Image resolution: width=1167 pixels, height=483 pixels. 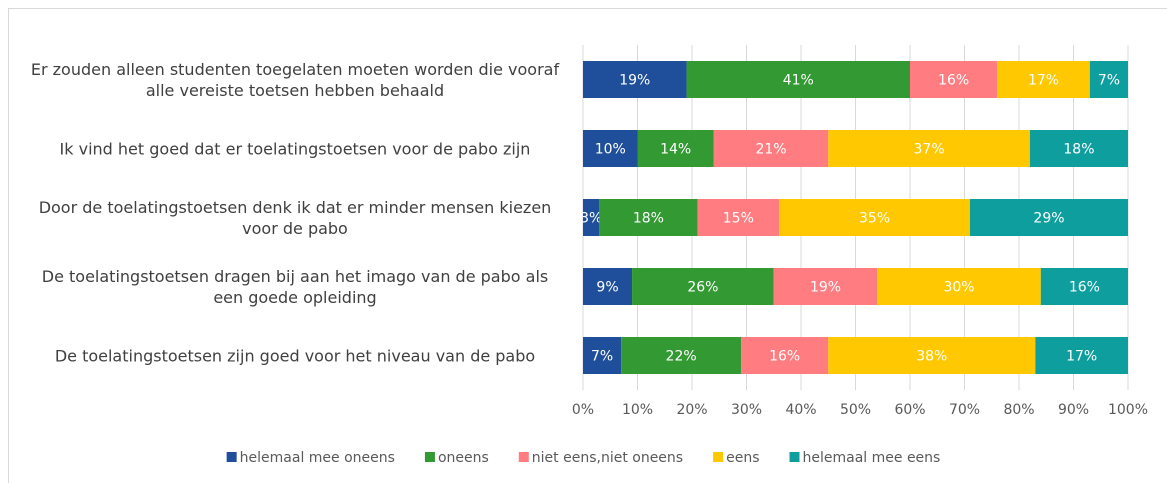 I want to click on data-label: 14%, so click(x=675, y=150).